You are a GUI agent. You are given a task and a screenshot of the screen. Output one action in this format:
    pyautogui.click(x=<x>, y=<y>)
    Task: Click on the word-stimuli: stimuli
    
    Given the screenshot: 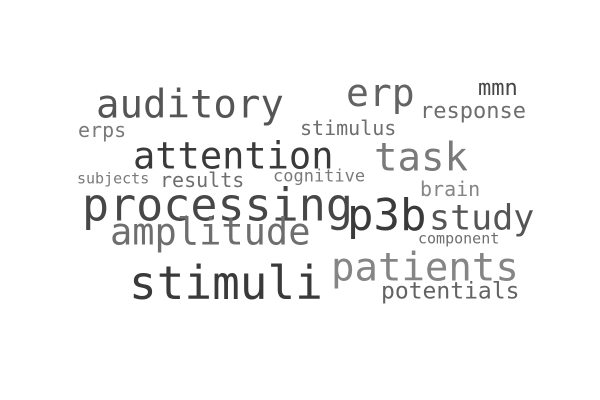 What is the action you would take?
    pyautogui.click(x=226, y=283)
    